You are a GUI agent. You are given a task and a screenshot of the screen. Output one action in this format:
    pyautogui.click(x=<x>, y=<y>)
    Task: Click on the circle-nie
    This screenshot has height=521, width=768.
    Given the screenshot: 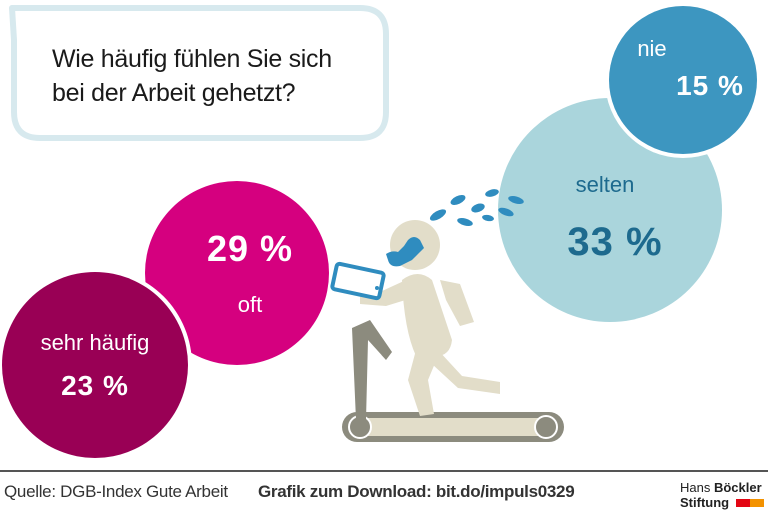 What is the action you would take?
    pyautogui.click(x=683, y=80)
    